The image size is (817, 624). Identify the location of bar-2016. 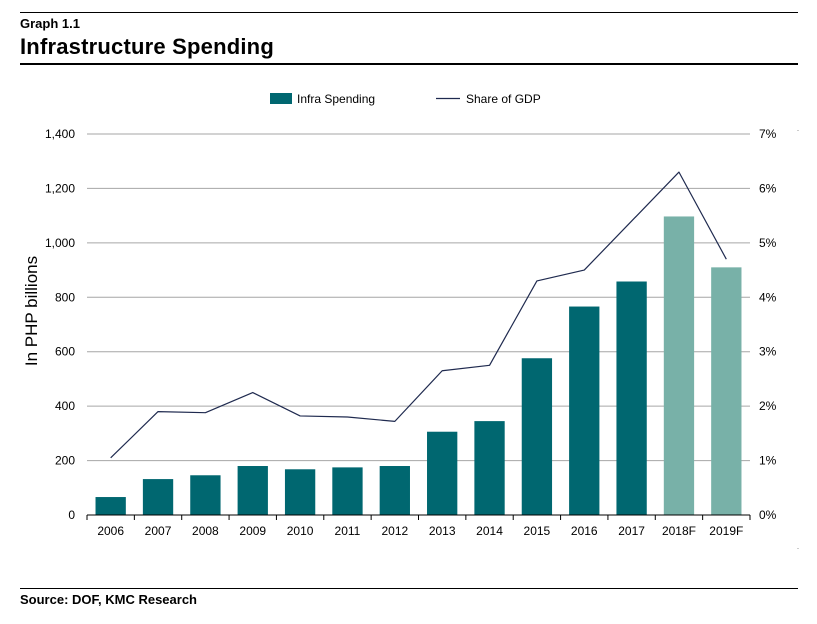
(584, 410).